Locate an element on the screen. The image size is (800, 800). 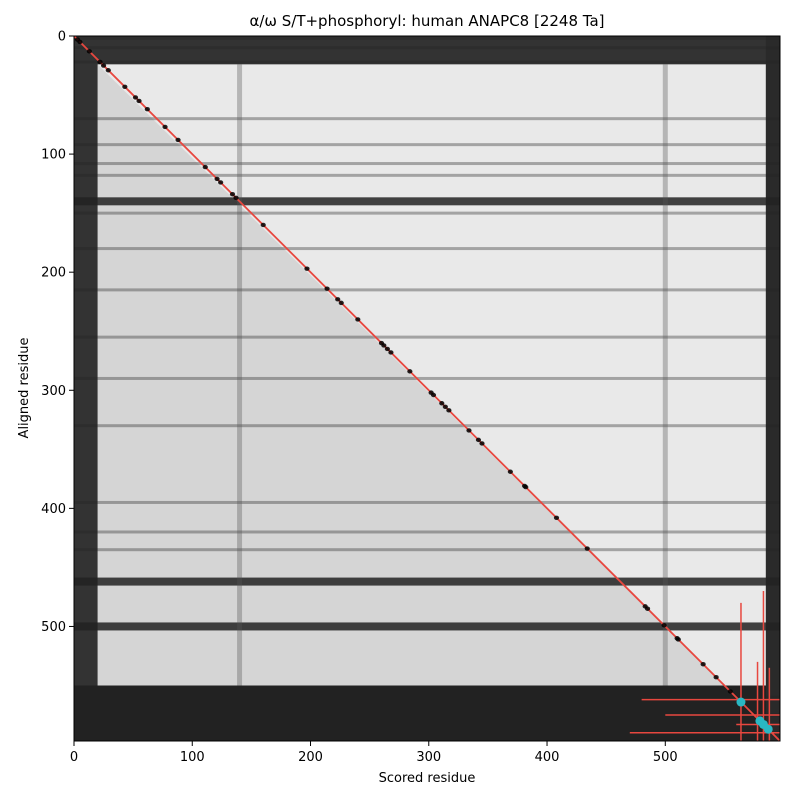
x-tick-label: 400 is located at coordinates (547, 757).